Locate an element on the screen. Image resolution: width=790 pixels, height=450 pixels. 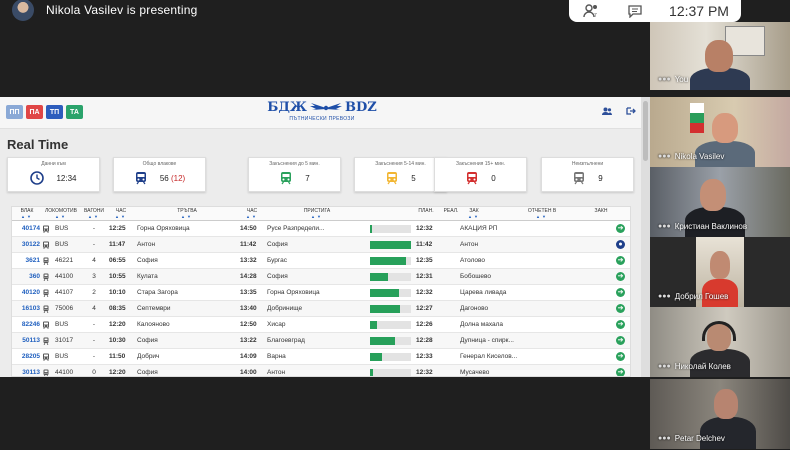
arrives-to: Хисар is located at coordinates (276, 324).